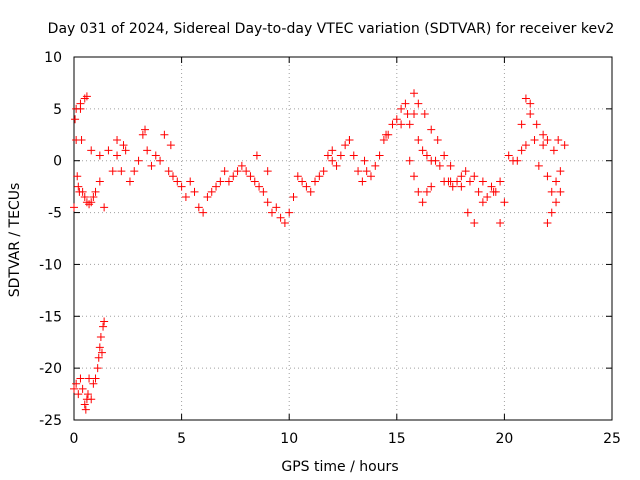 This screenshot has width=640, height=480. What do you see at coordinates (339, 467) in the screenshot?
I see `x-axis-label: GPS time / hours` at bounding box center [339, 467].